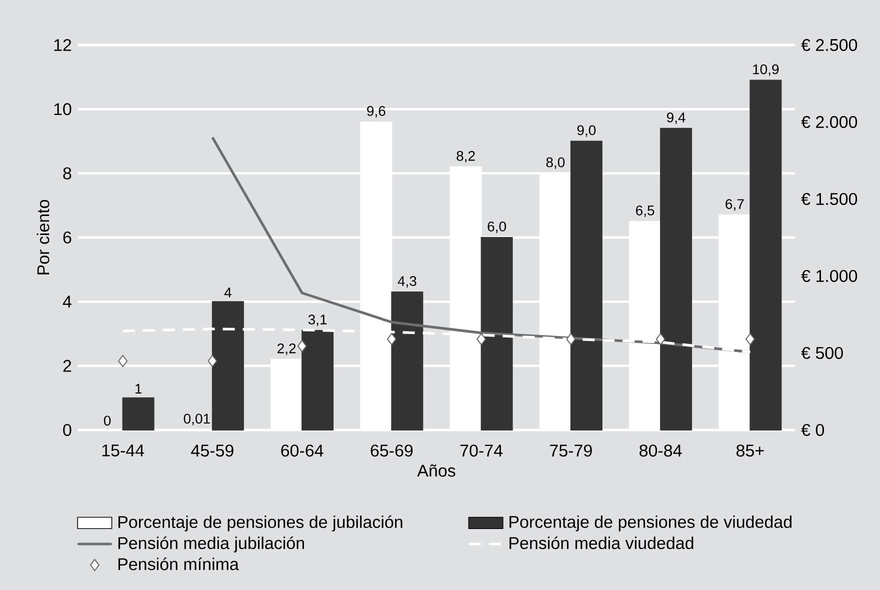  Describe the element at coordinates (302, 450) in the screenshot. I see `x-tick-label: 60-64` at that location.